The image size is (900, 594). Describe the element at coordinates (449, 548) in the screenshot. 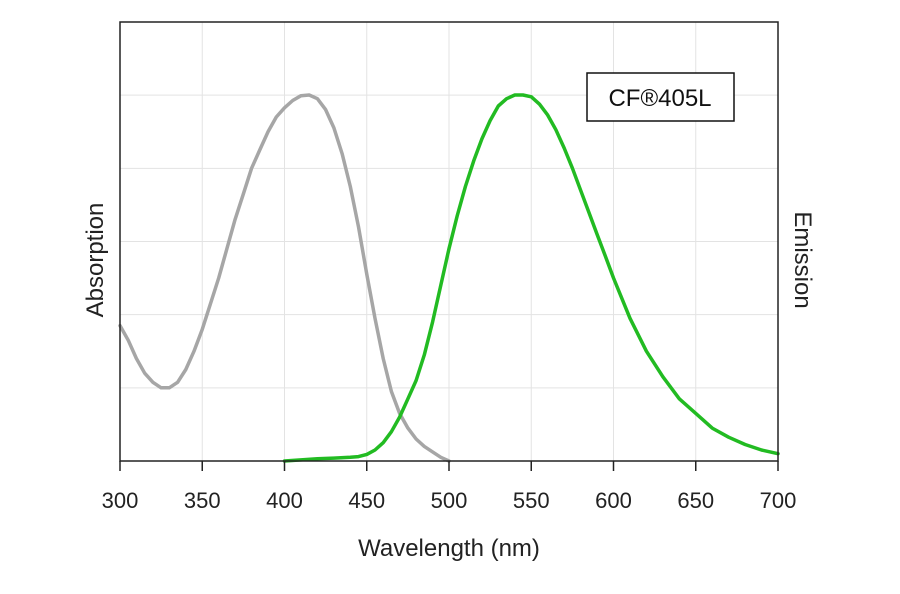

I see `x-axis-title: Wavelength (nm)` at that location.